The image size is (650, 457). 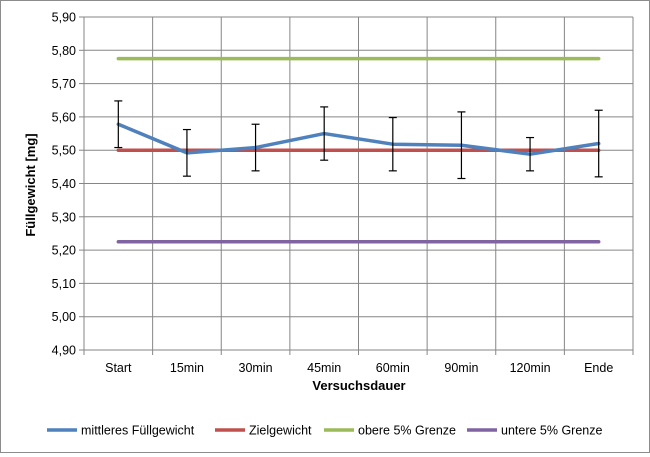 I want to click on y-tick-label: 5,30, so click(x=64, y=217).